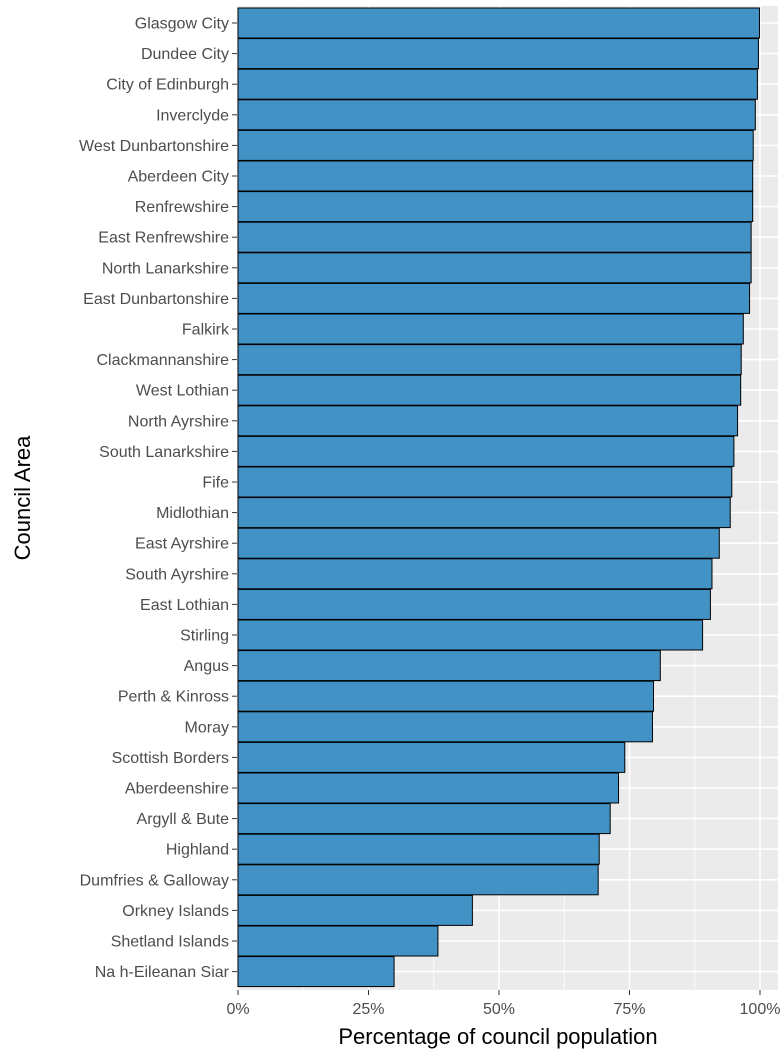 This screenshot has width=784, height=1057. Describe the element at coordinates (185, 54) in the screenshot. I see `y-tick-label: Dundee City` at that location.